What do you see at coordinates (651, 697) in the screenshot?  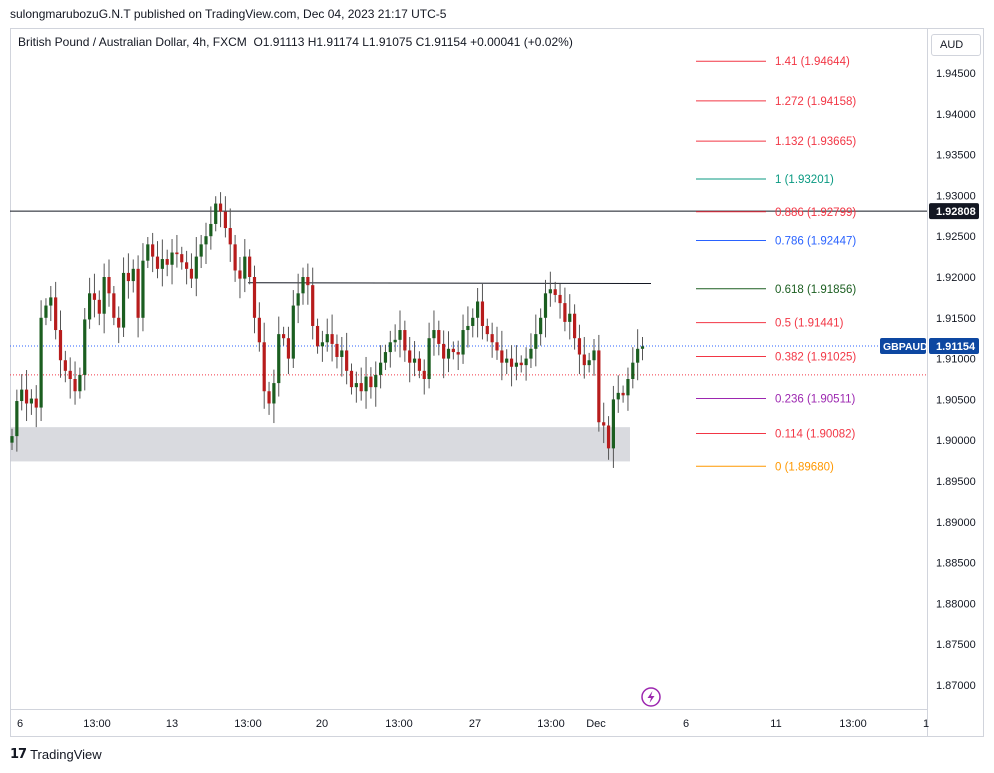 I see `lightning-icon` at bounding box center [651, 697].